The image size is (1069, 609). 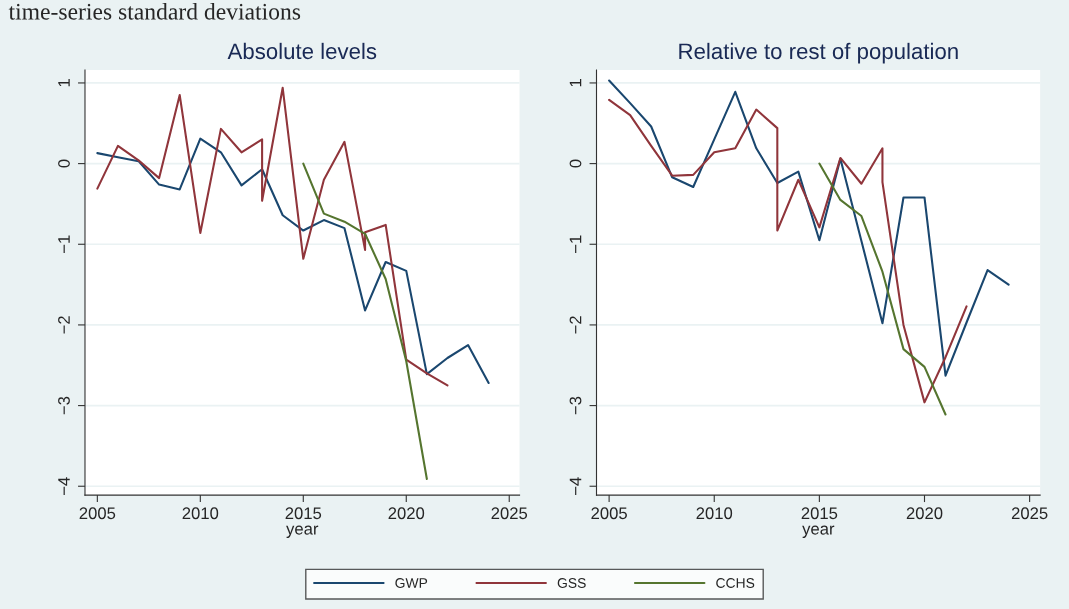 I want to click on text: time-series standard deviations, so click(x=154, y=11).